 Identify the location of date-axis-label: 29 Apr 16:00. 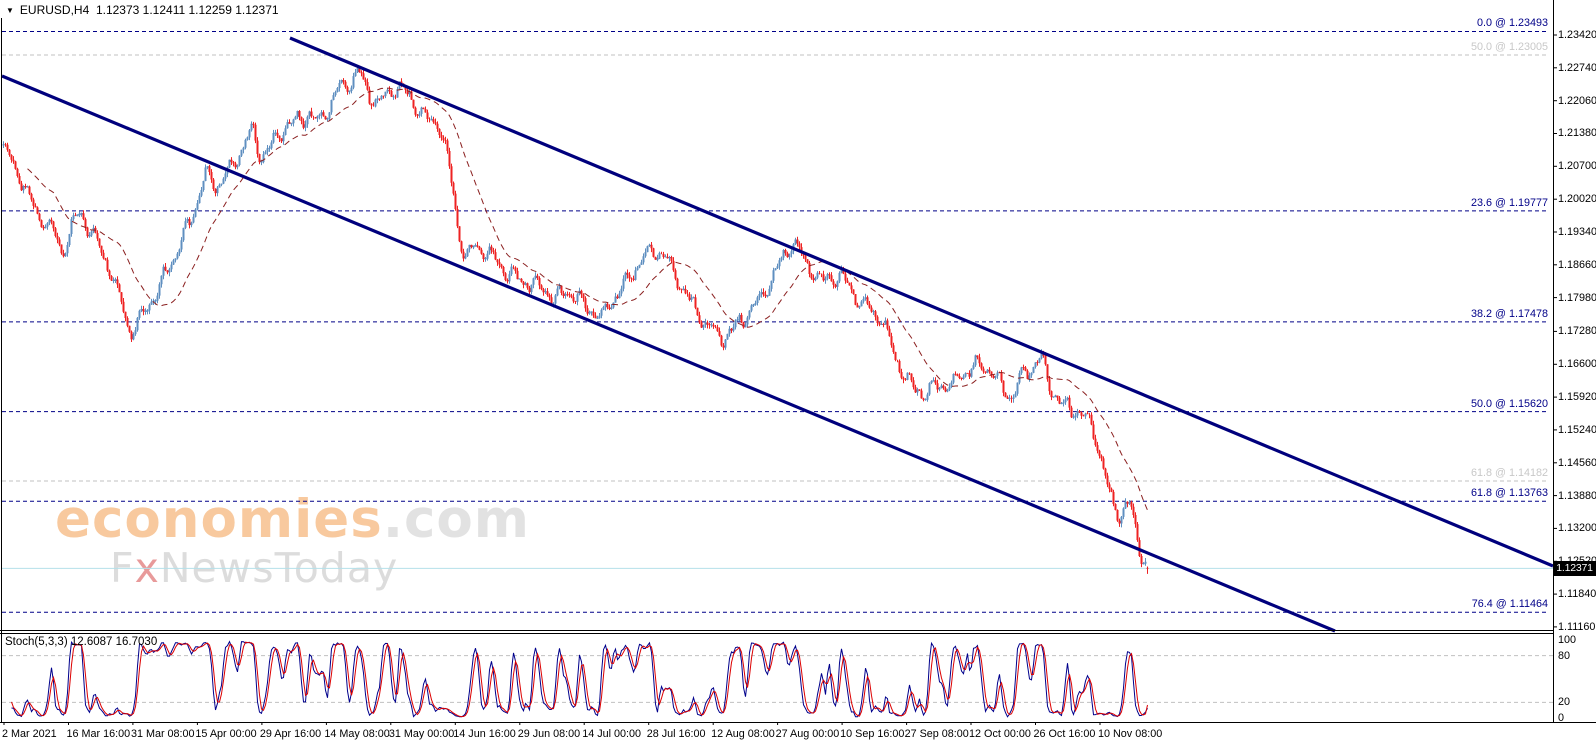
(290, 734).